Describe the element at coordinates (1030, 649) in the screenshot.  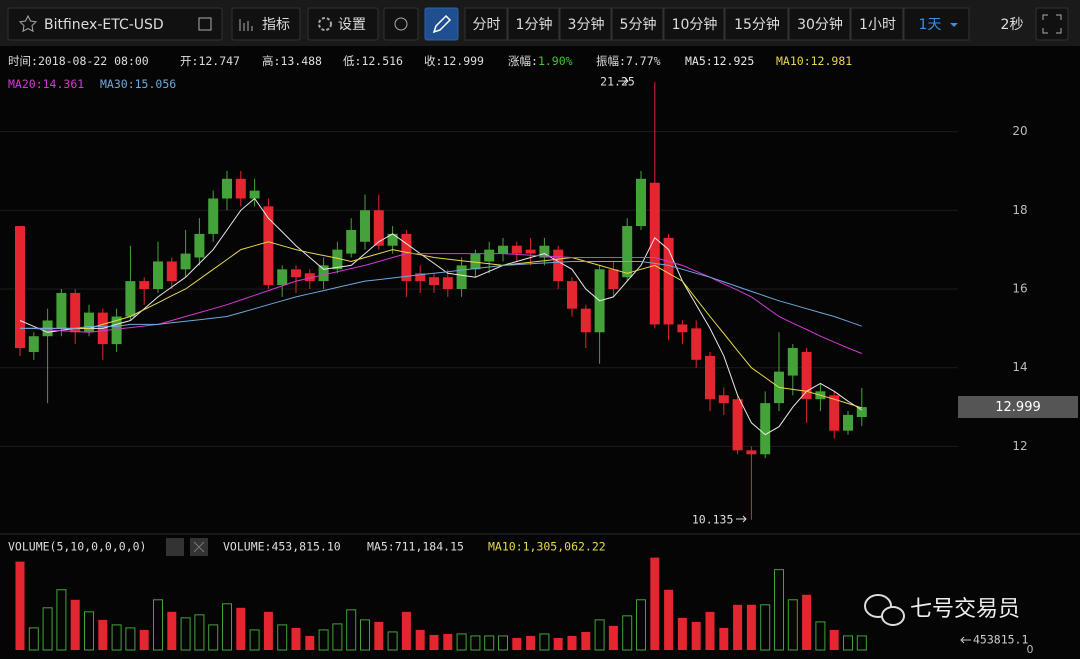
I see `volume-tick-label: 0` at that location.